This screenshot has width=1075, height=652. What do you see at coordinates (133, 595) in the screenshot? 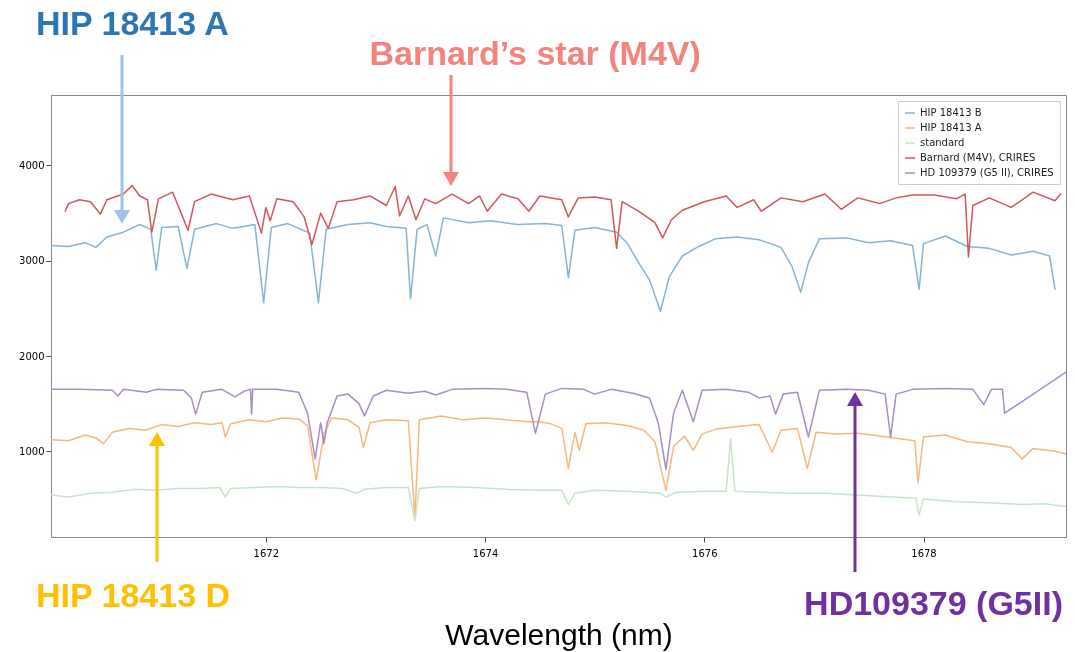
I see `text: HIP 18413 D` at bounding box center [133, 595].